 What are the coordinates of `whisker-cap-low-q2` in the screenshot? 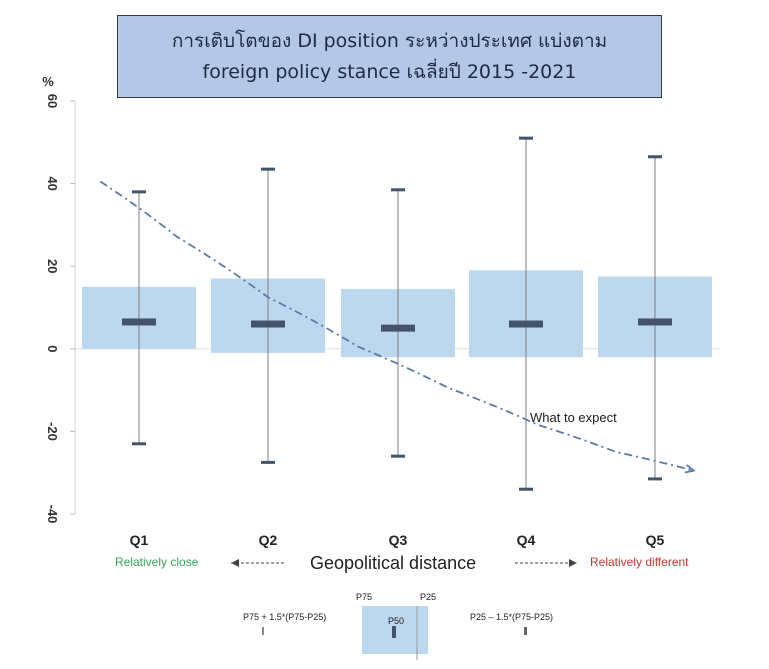 It's located at (268, 462).